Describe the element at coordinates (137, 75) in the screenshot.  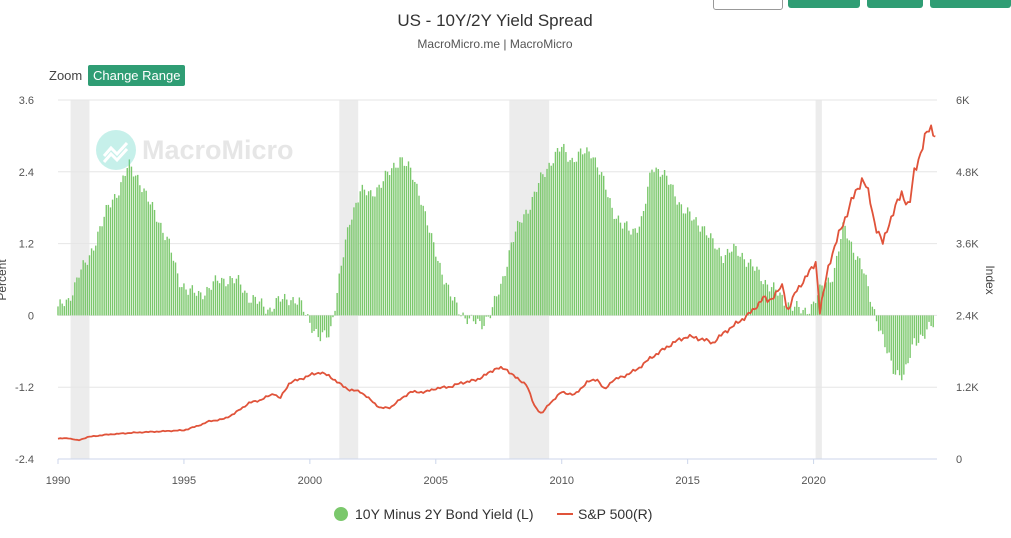
I see `change-range-button: Change Range` at that location.